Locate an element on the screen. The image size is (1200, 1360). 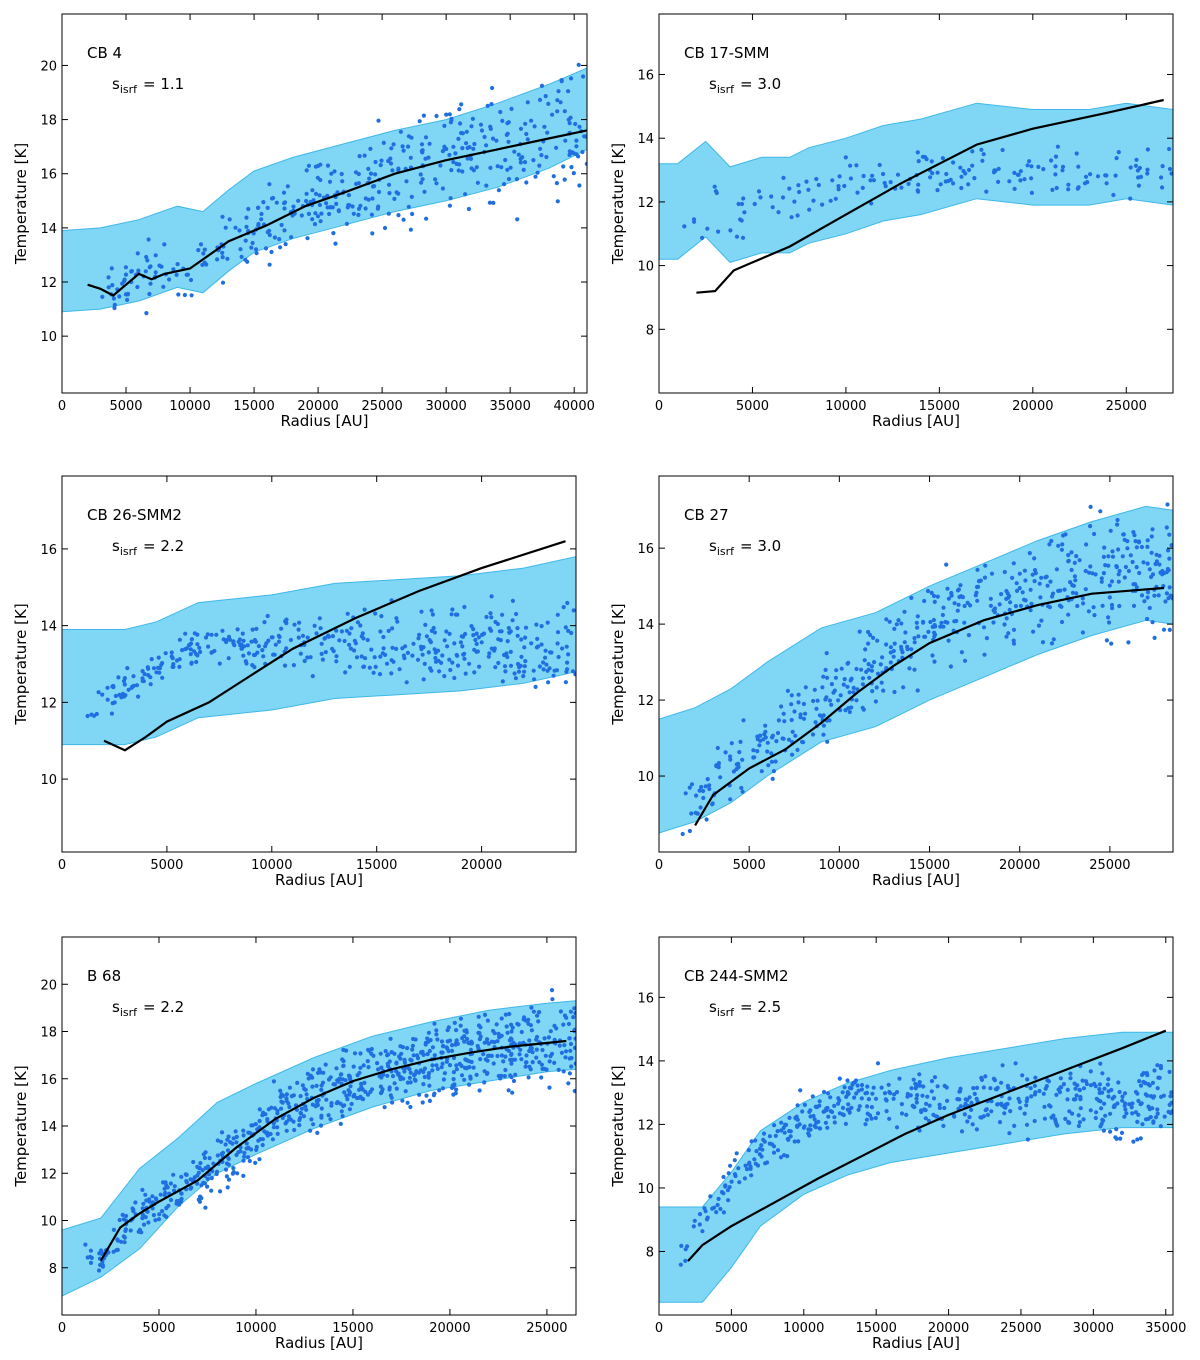
plot-area is located at coordinates (324, 189).